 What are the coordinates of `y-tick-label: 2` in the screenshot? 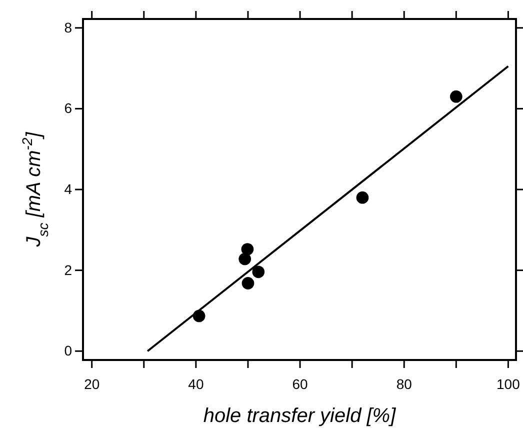 It's located at (68, 270).